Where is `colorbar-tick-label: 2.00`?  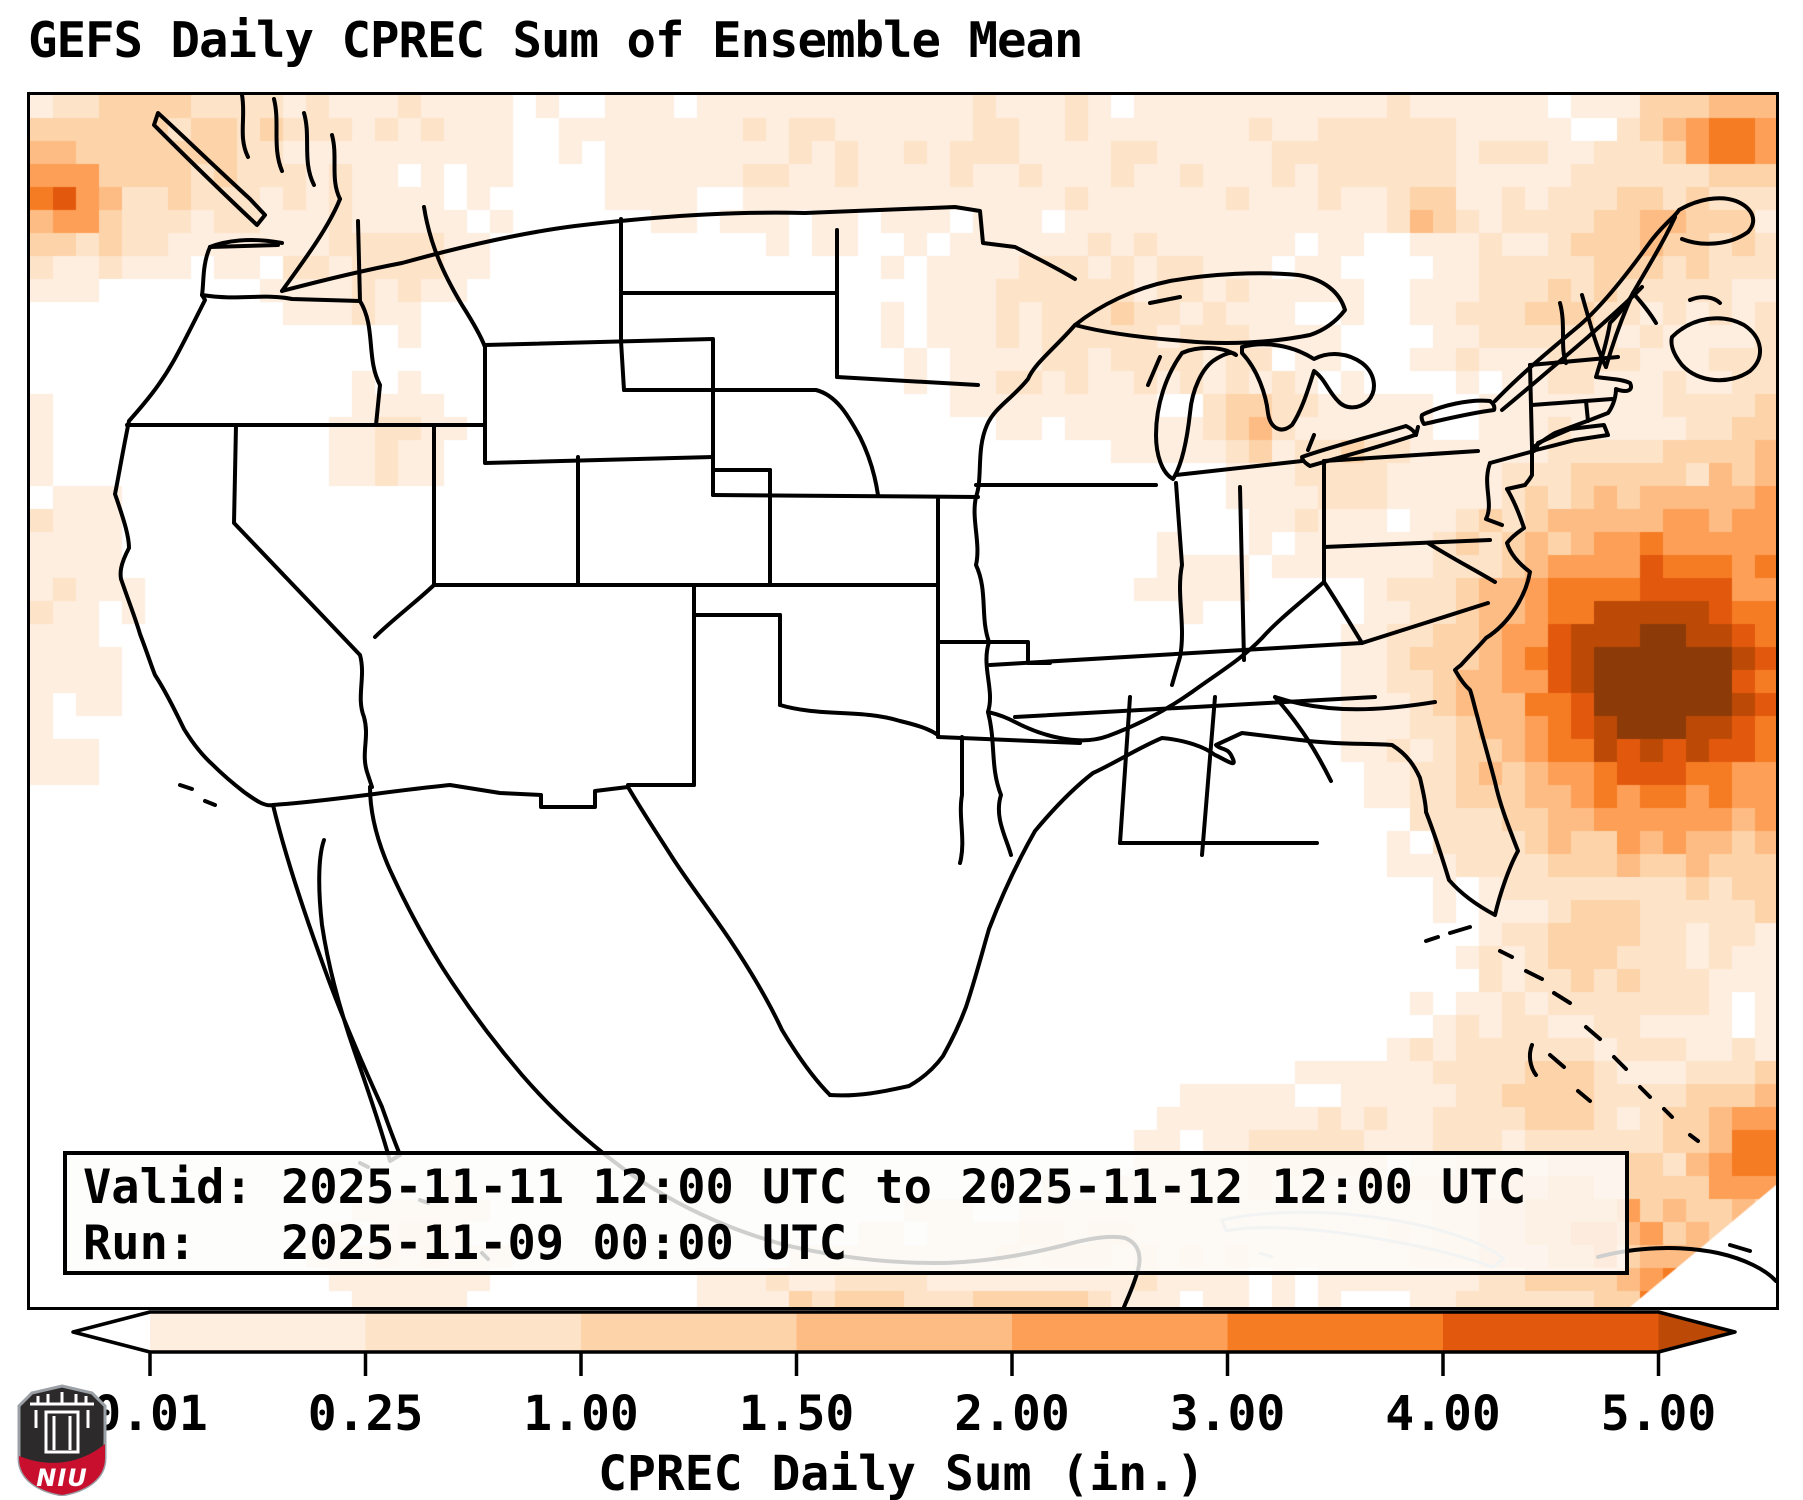
colorbar-tick-label: 2.00 is located at coordinates (1012, 1414).